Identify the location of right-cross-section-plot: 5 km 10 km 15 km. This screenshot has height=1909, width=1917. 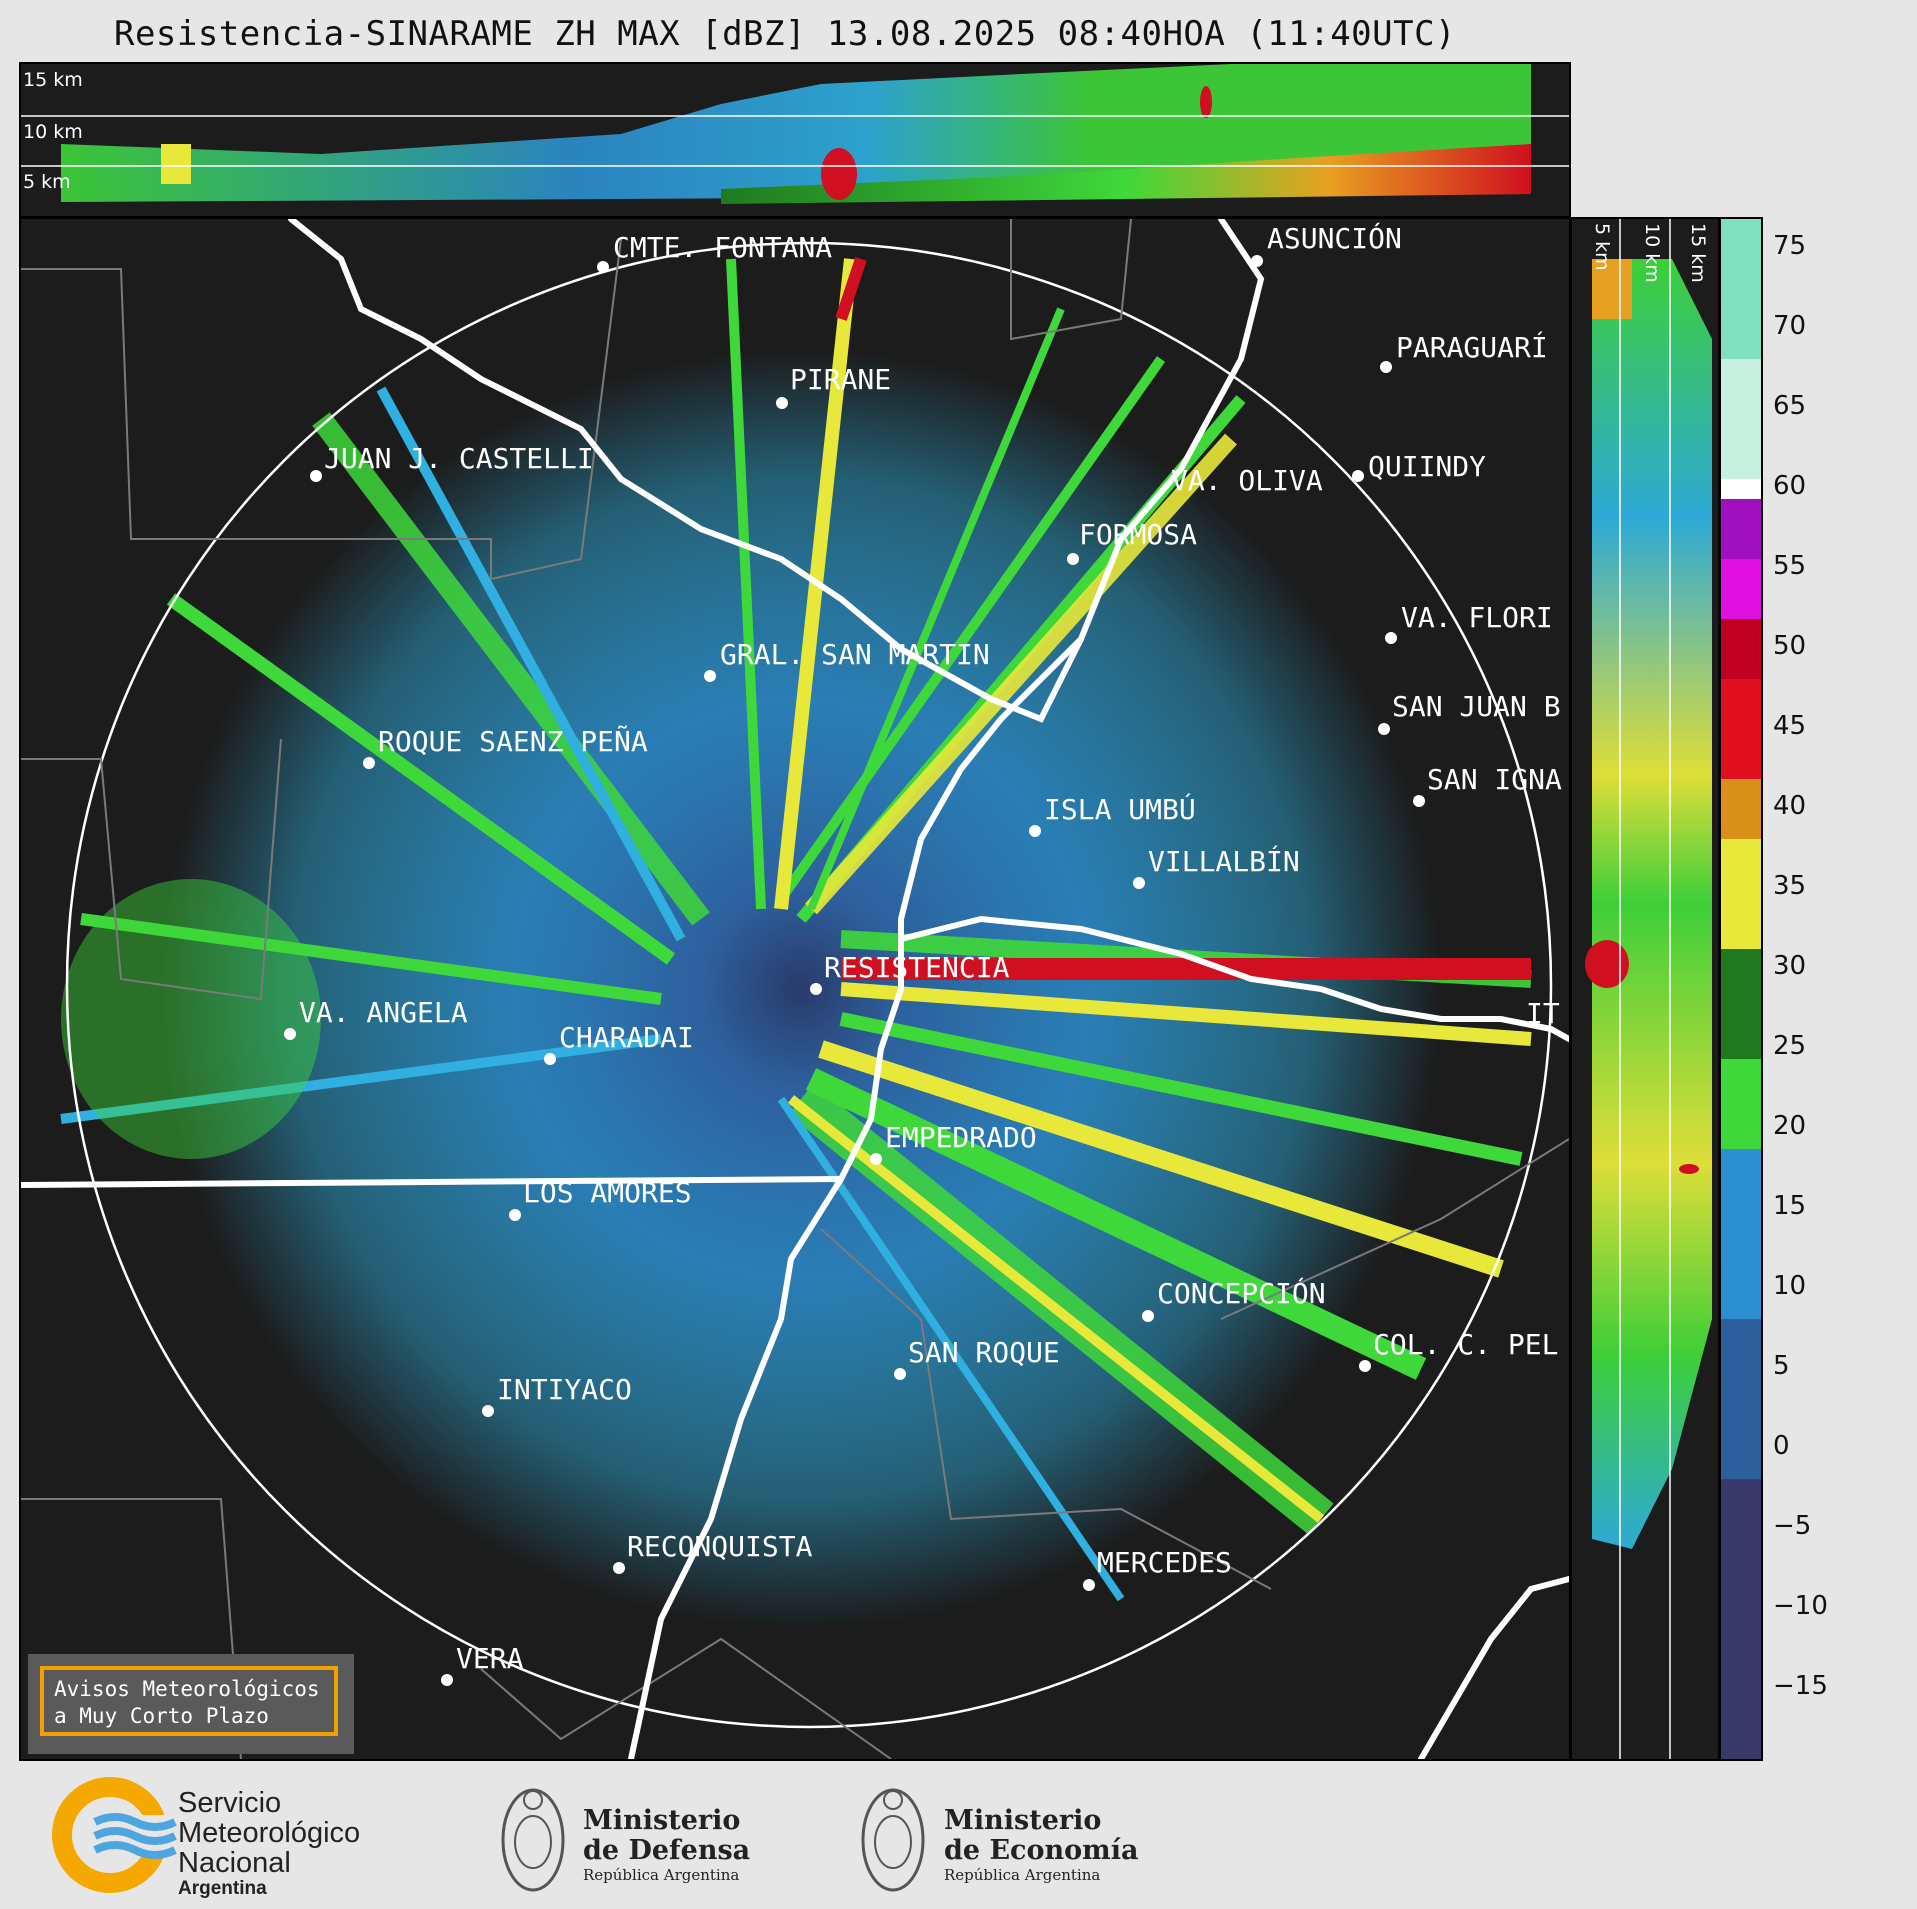
(1648, 989).